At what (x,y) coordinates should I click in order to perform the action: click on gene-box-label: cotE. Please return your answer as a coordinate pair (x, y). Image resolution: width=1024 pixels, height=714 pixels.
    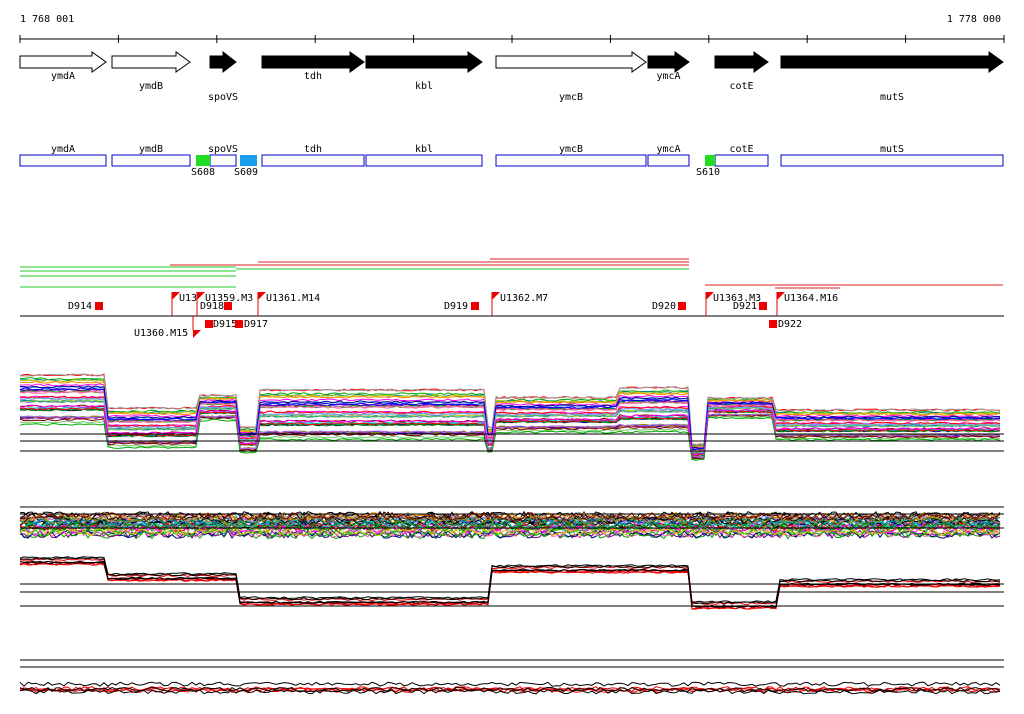
    Looking at the image, I should click on (741, 149).